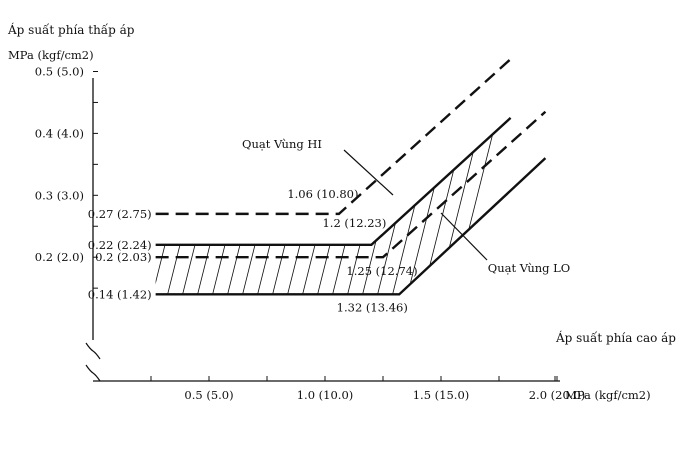  Describe the element at coordinates (59, 133) in the screenshot. I see `y-tick-label: 0.4 (4.0)` at that location.